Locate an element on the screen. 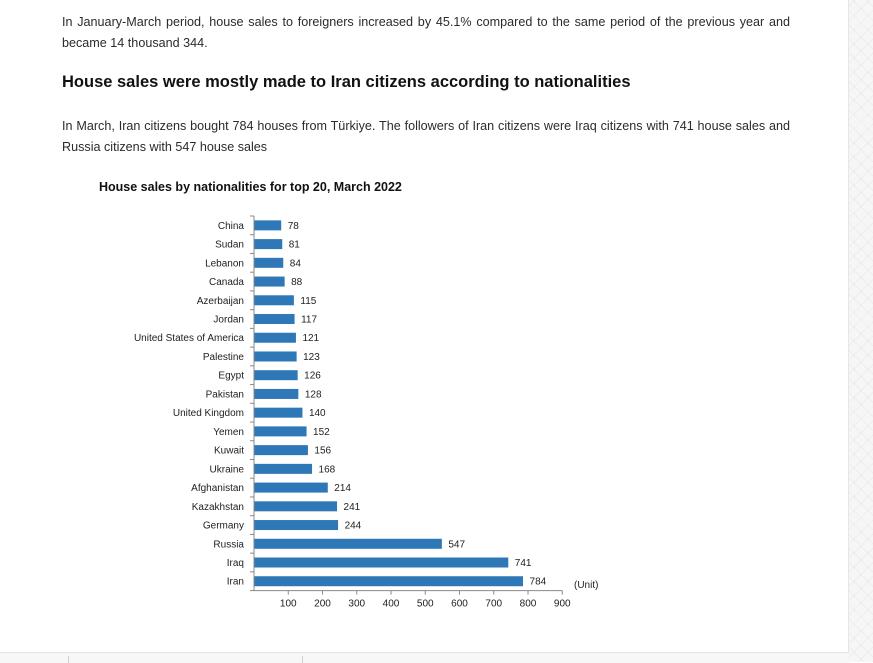 This screenshot has height=663, width=873. category-label: Egypt is located at coordinates (231, 376).